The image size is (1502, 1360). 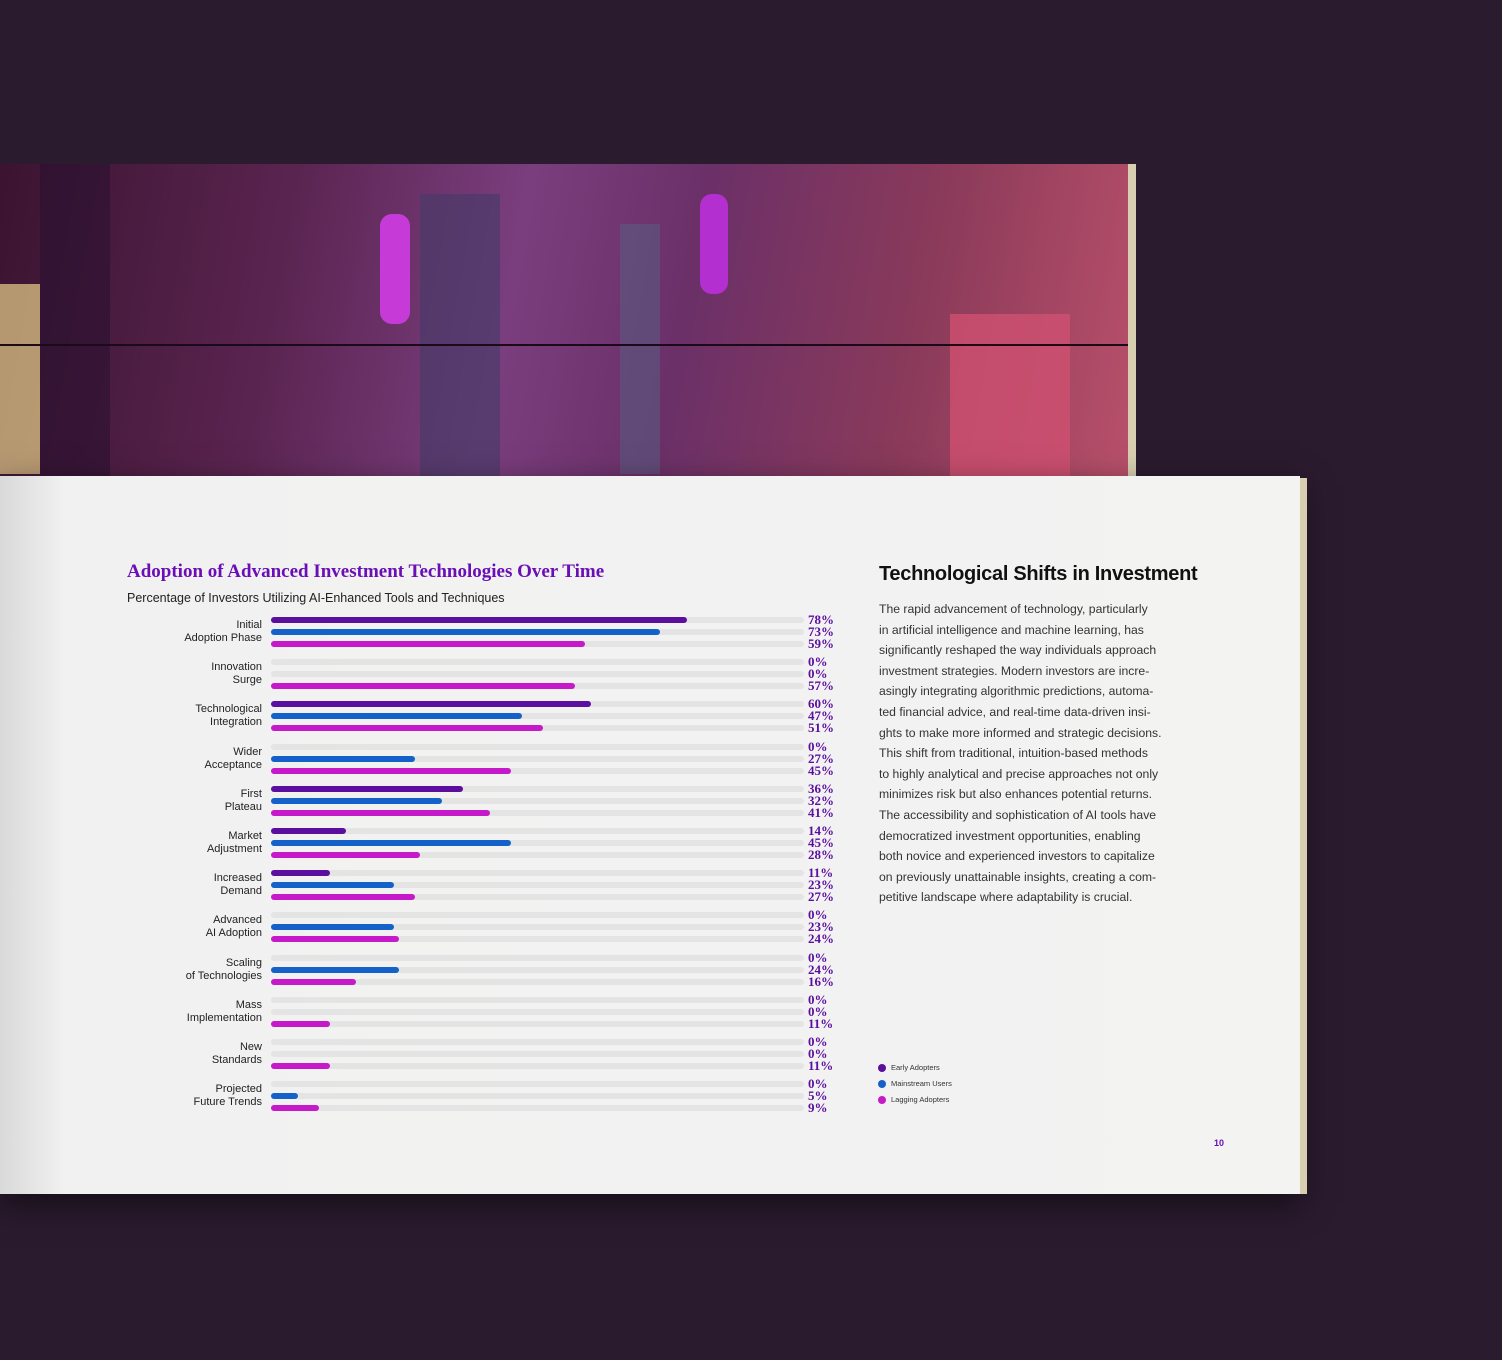 I want to click on category-label: Advanced AI Adoption, so click(x=233, y=927).